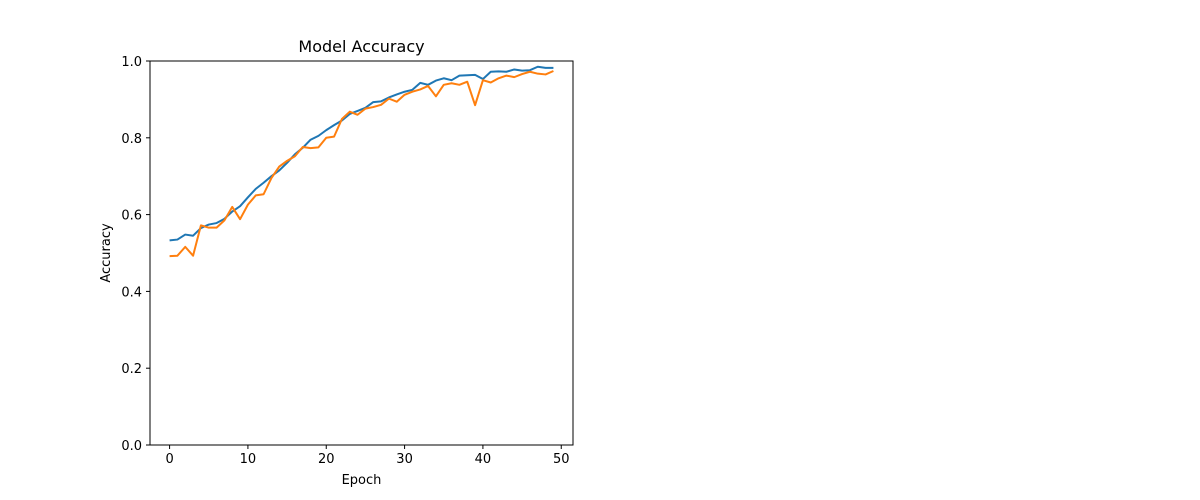 The image size is (1200, 500). Describe the element at coordinates (561, 459) in the screenshot. I see `x-tick-label: 50` at that location.